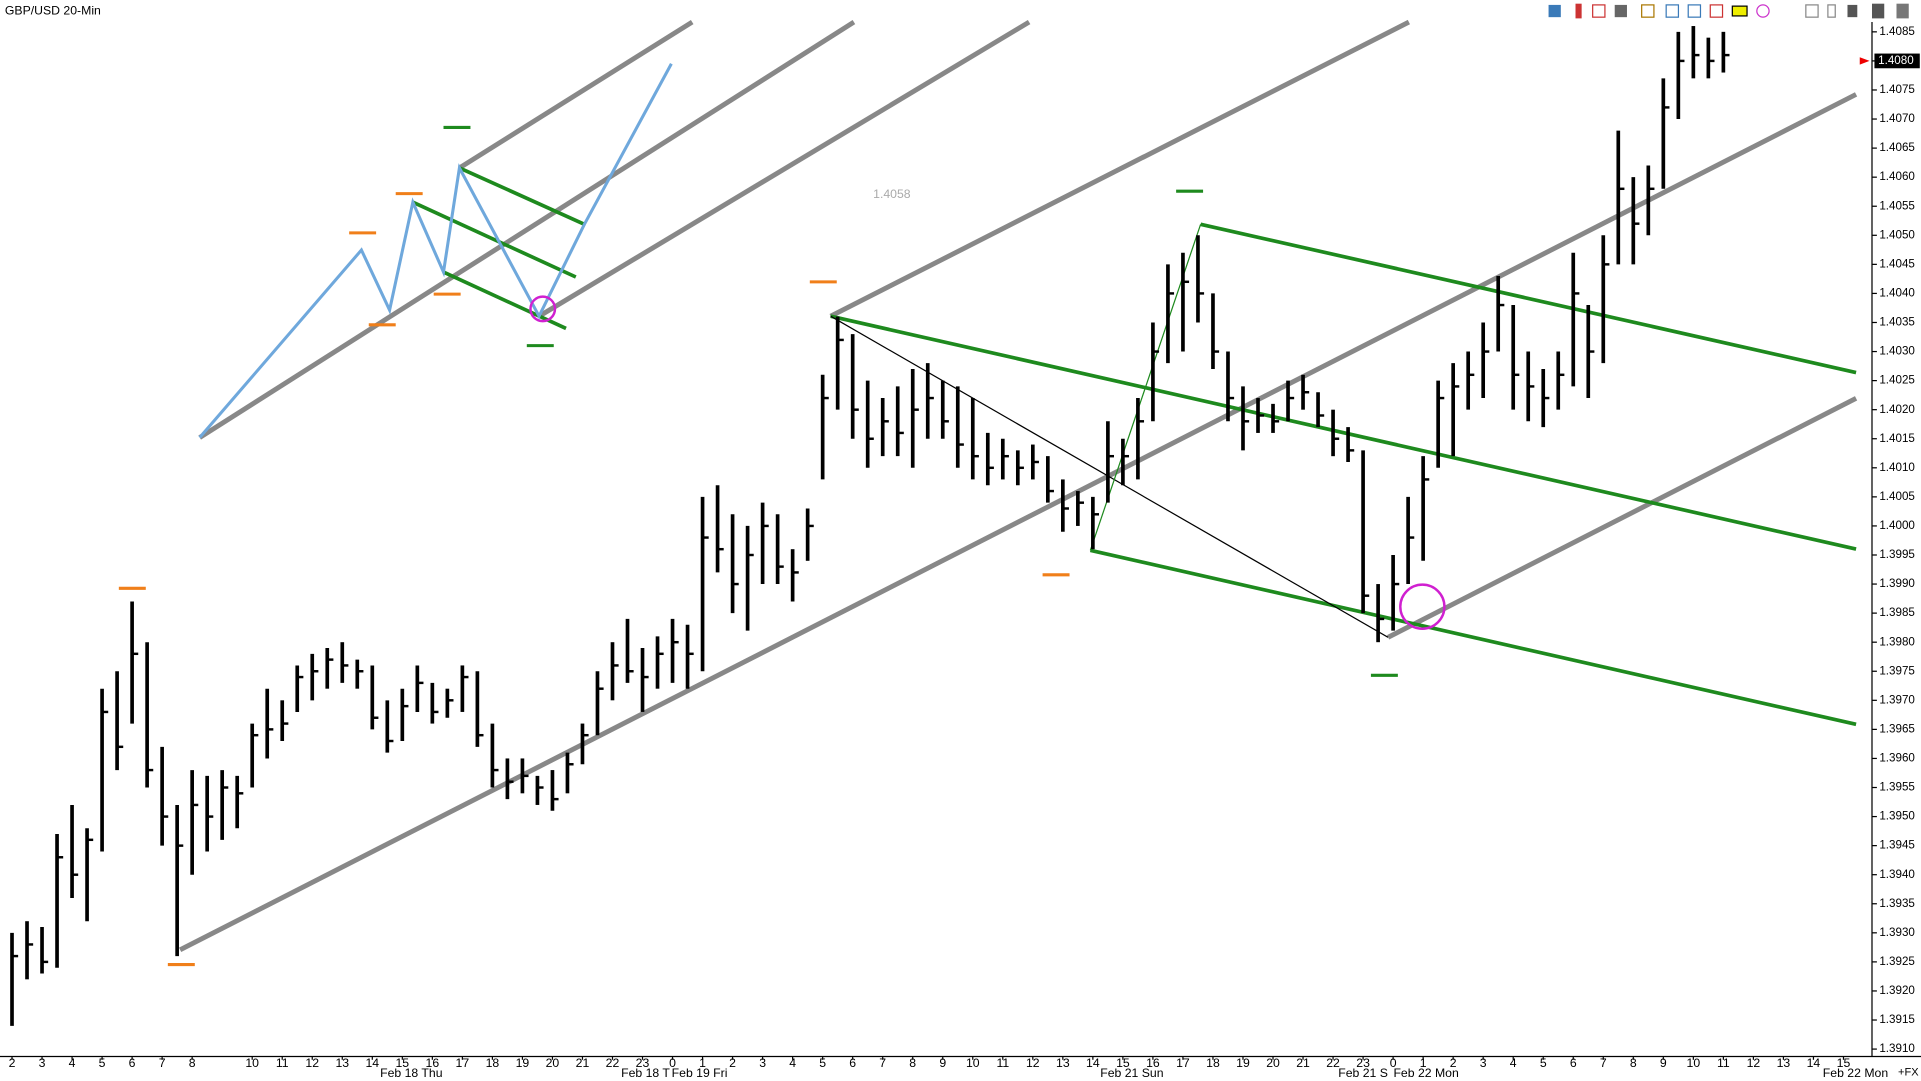 The width and height of the screenshot is (1921, 1081). Describe the element at coordinates (1897, 292) in the screenshot. I see `y-tick-label: 1.4040` at that location.